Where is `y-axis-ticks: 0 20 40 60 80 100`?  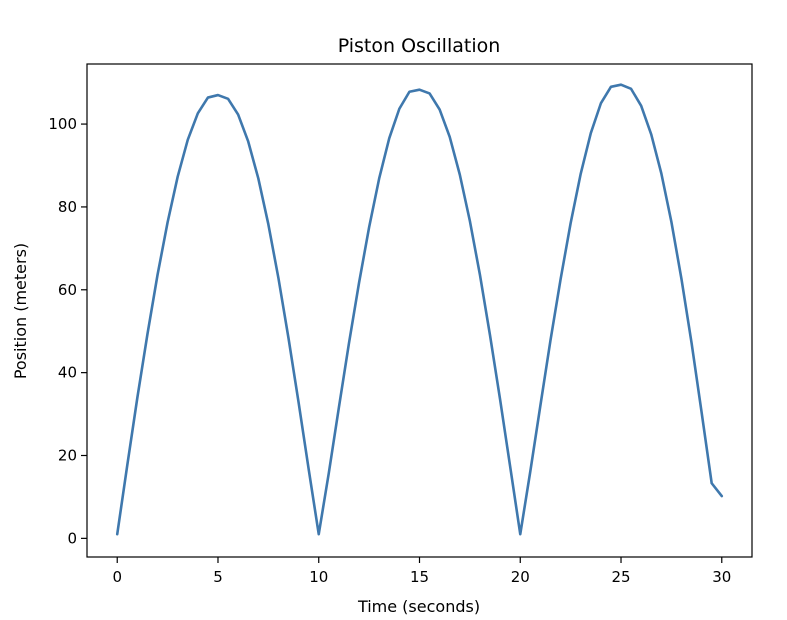 y-axis-ticks: 0 20 40 60 80 100 is located at coordinates (67, 331).